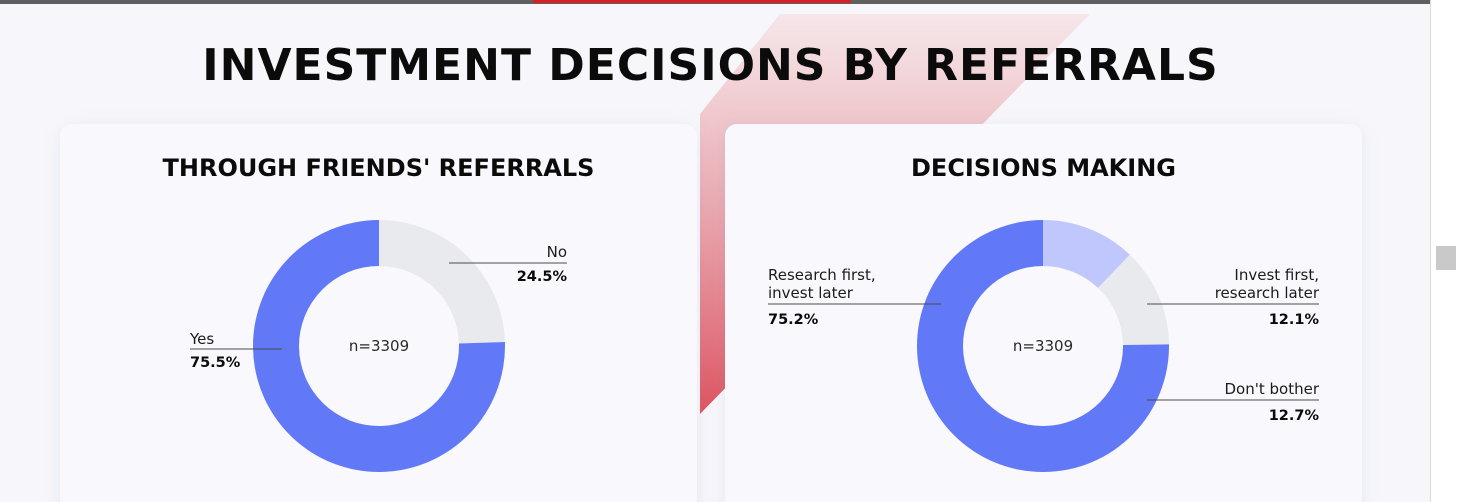 The width and height of the screenshot is (1459, 502). Describe the element at coordinates (1043, 168) in the screenshot. I see `decisions-chart-title: DECISIONS MAKING` at that location.